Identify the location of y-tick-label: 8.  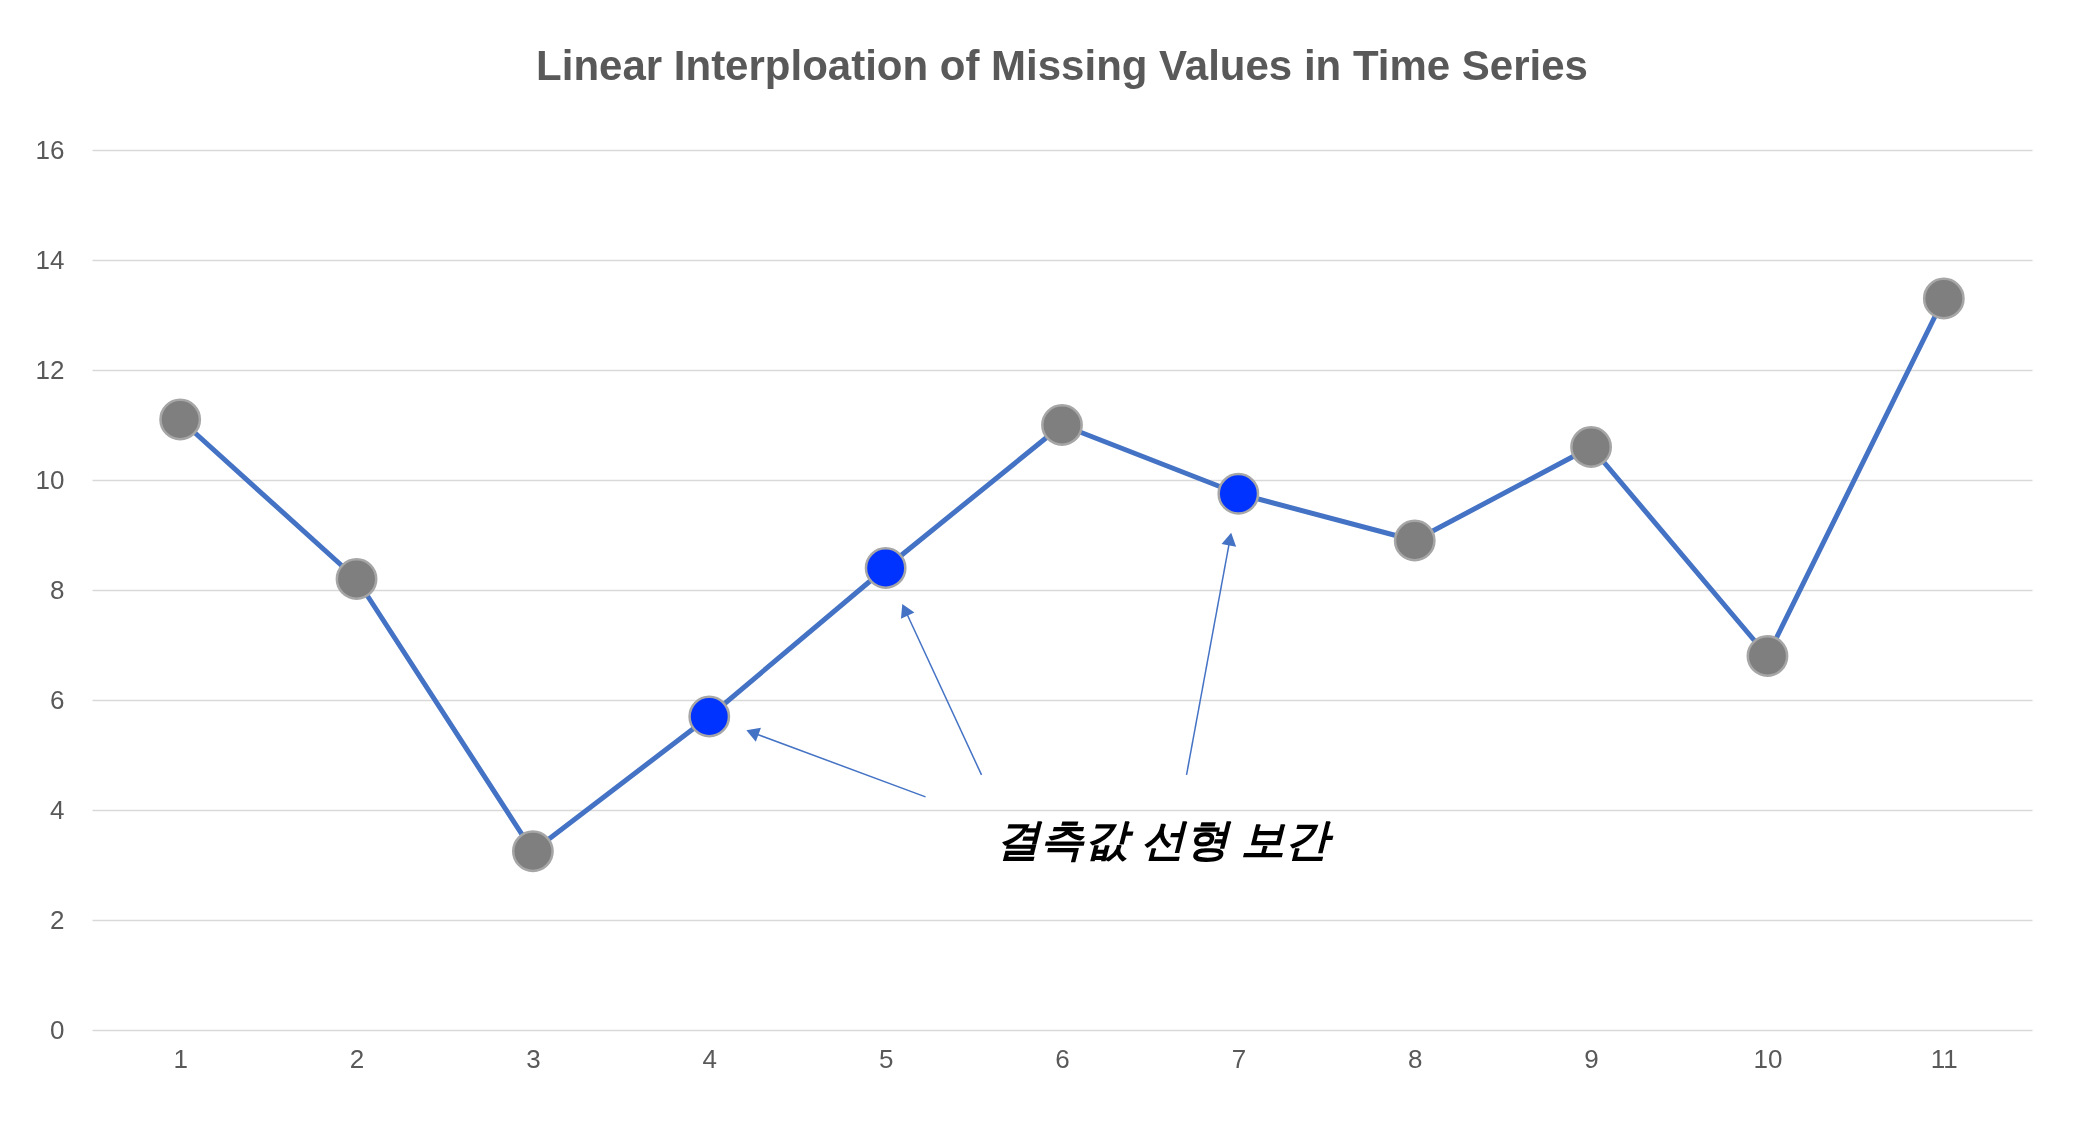
(57, 589).